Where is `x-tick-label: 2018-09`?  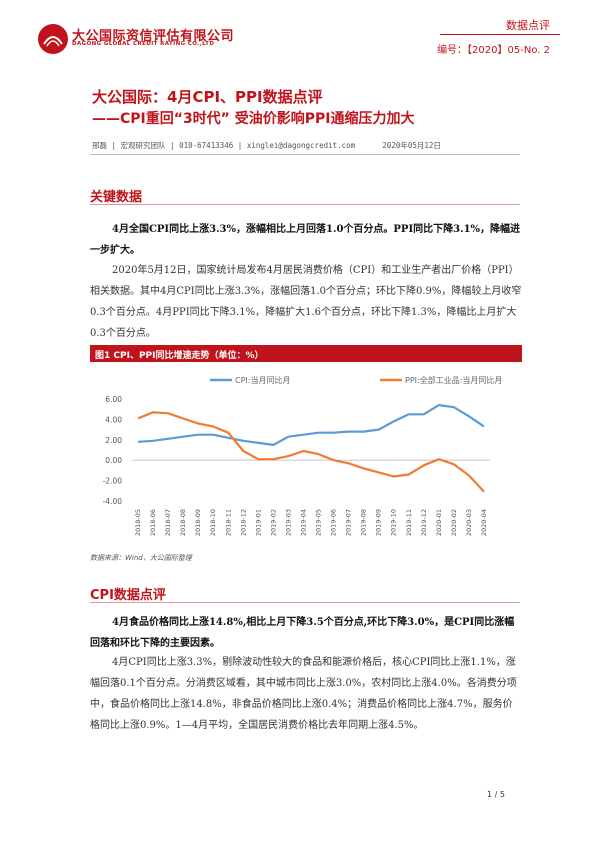
x-tick-label: 2018-09 is located at coordinates (198, 522).